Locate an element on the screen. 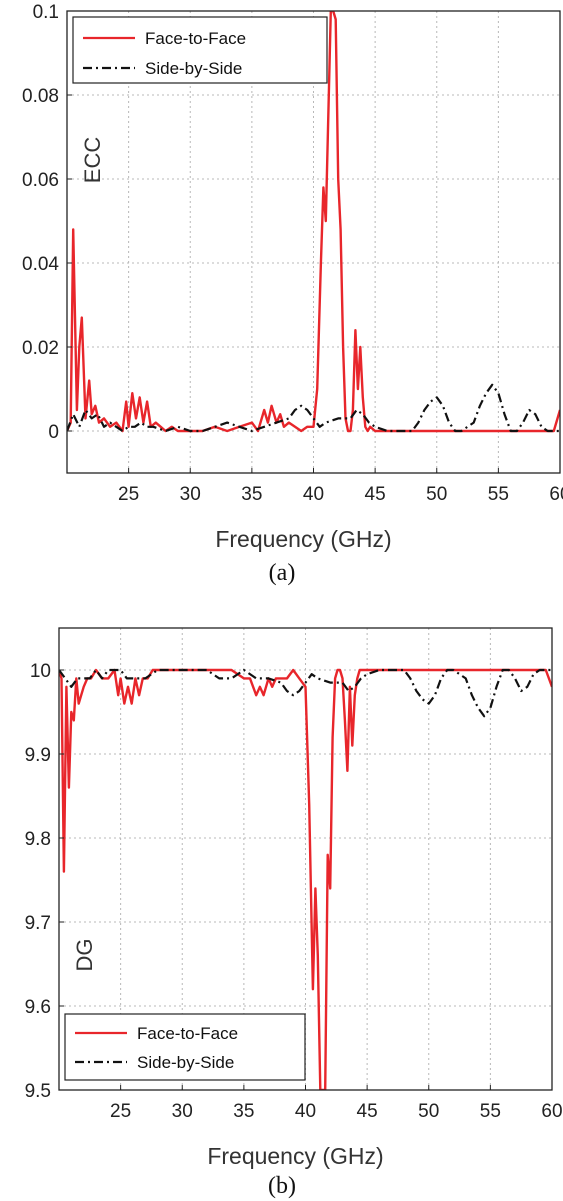 The height and width of the screenshot is (1201, 563). ecc-legend-box is located at coordinates (200, 50).